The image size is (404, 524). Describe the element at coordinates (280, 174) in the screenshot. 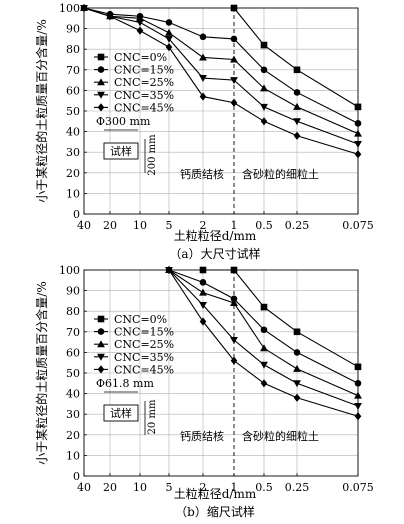

I see `region-right-label: 含砂粒的细粒土` at that location.